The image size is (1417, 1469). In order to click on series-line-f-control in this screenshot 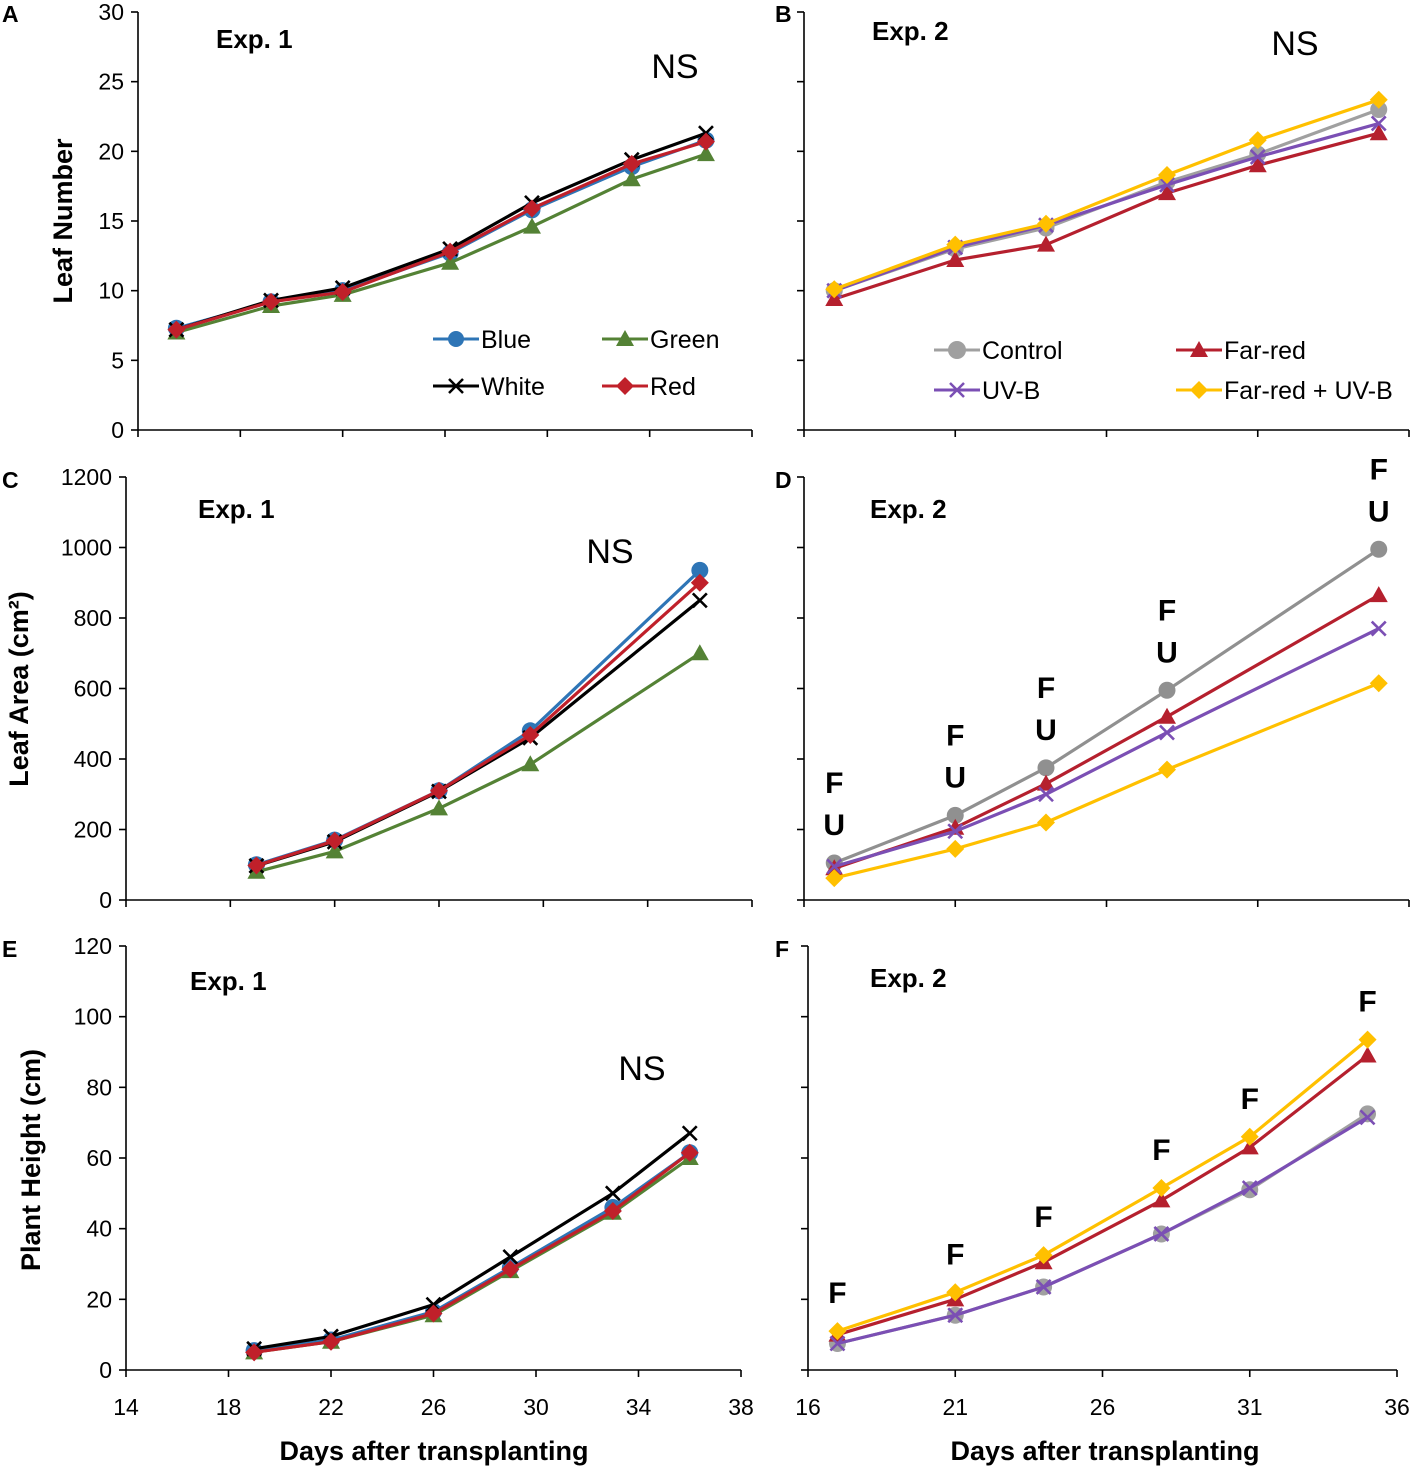, I will do `click(1103, 1229)`.